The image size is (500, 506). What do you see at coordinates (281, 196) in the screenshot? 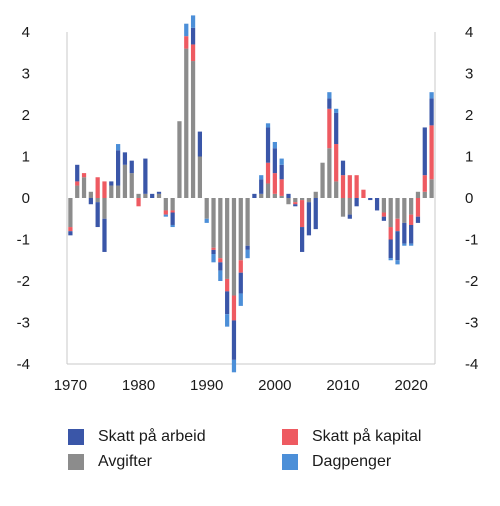
I see `bar-avgifter-2001` at bounding box center [281, 196].